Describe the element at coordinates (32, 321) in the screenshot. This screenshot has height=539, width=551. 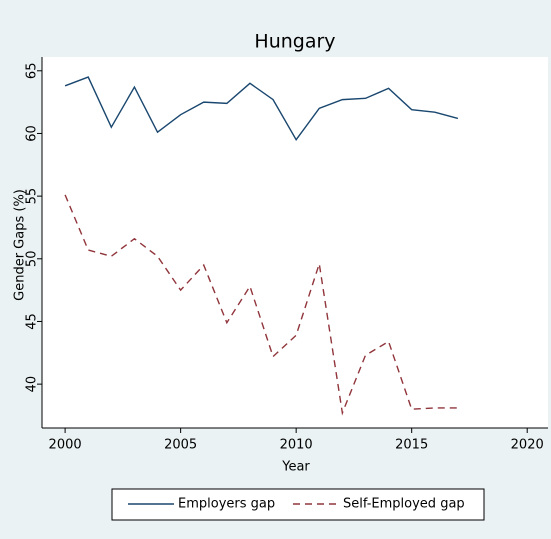
I see `y-tick-label: 45` at that location.